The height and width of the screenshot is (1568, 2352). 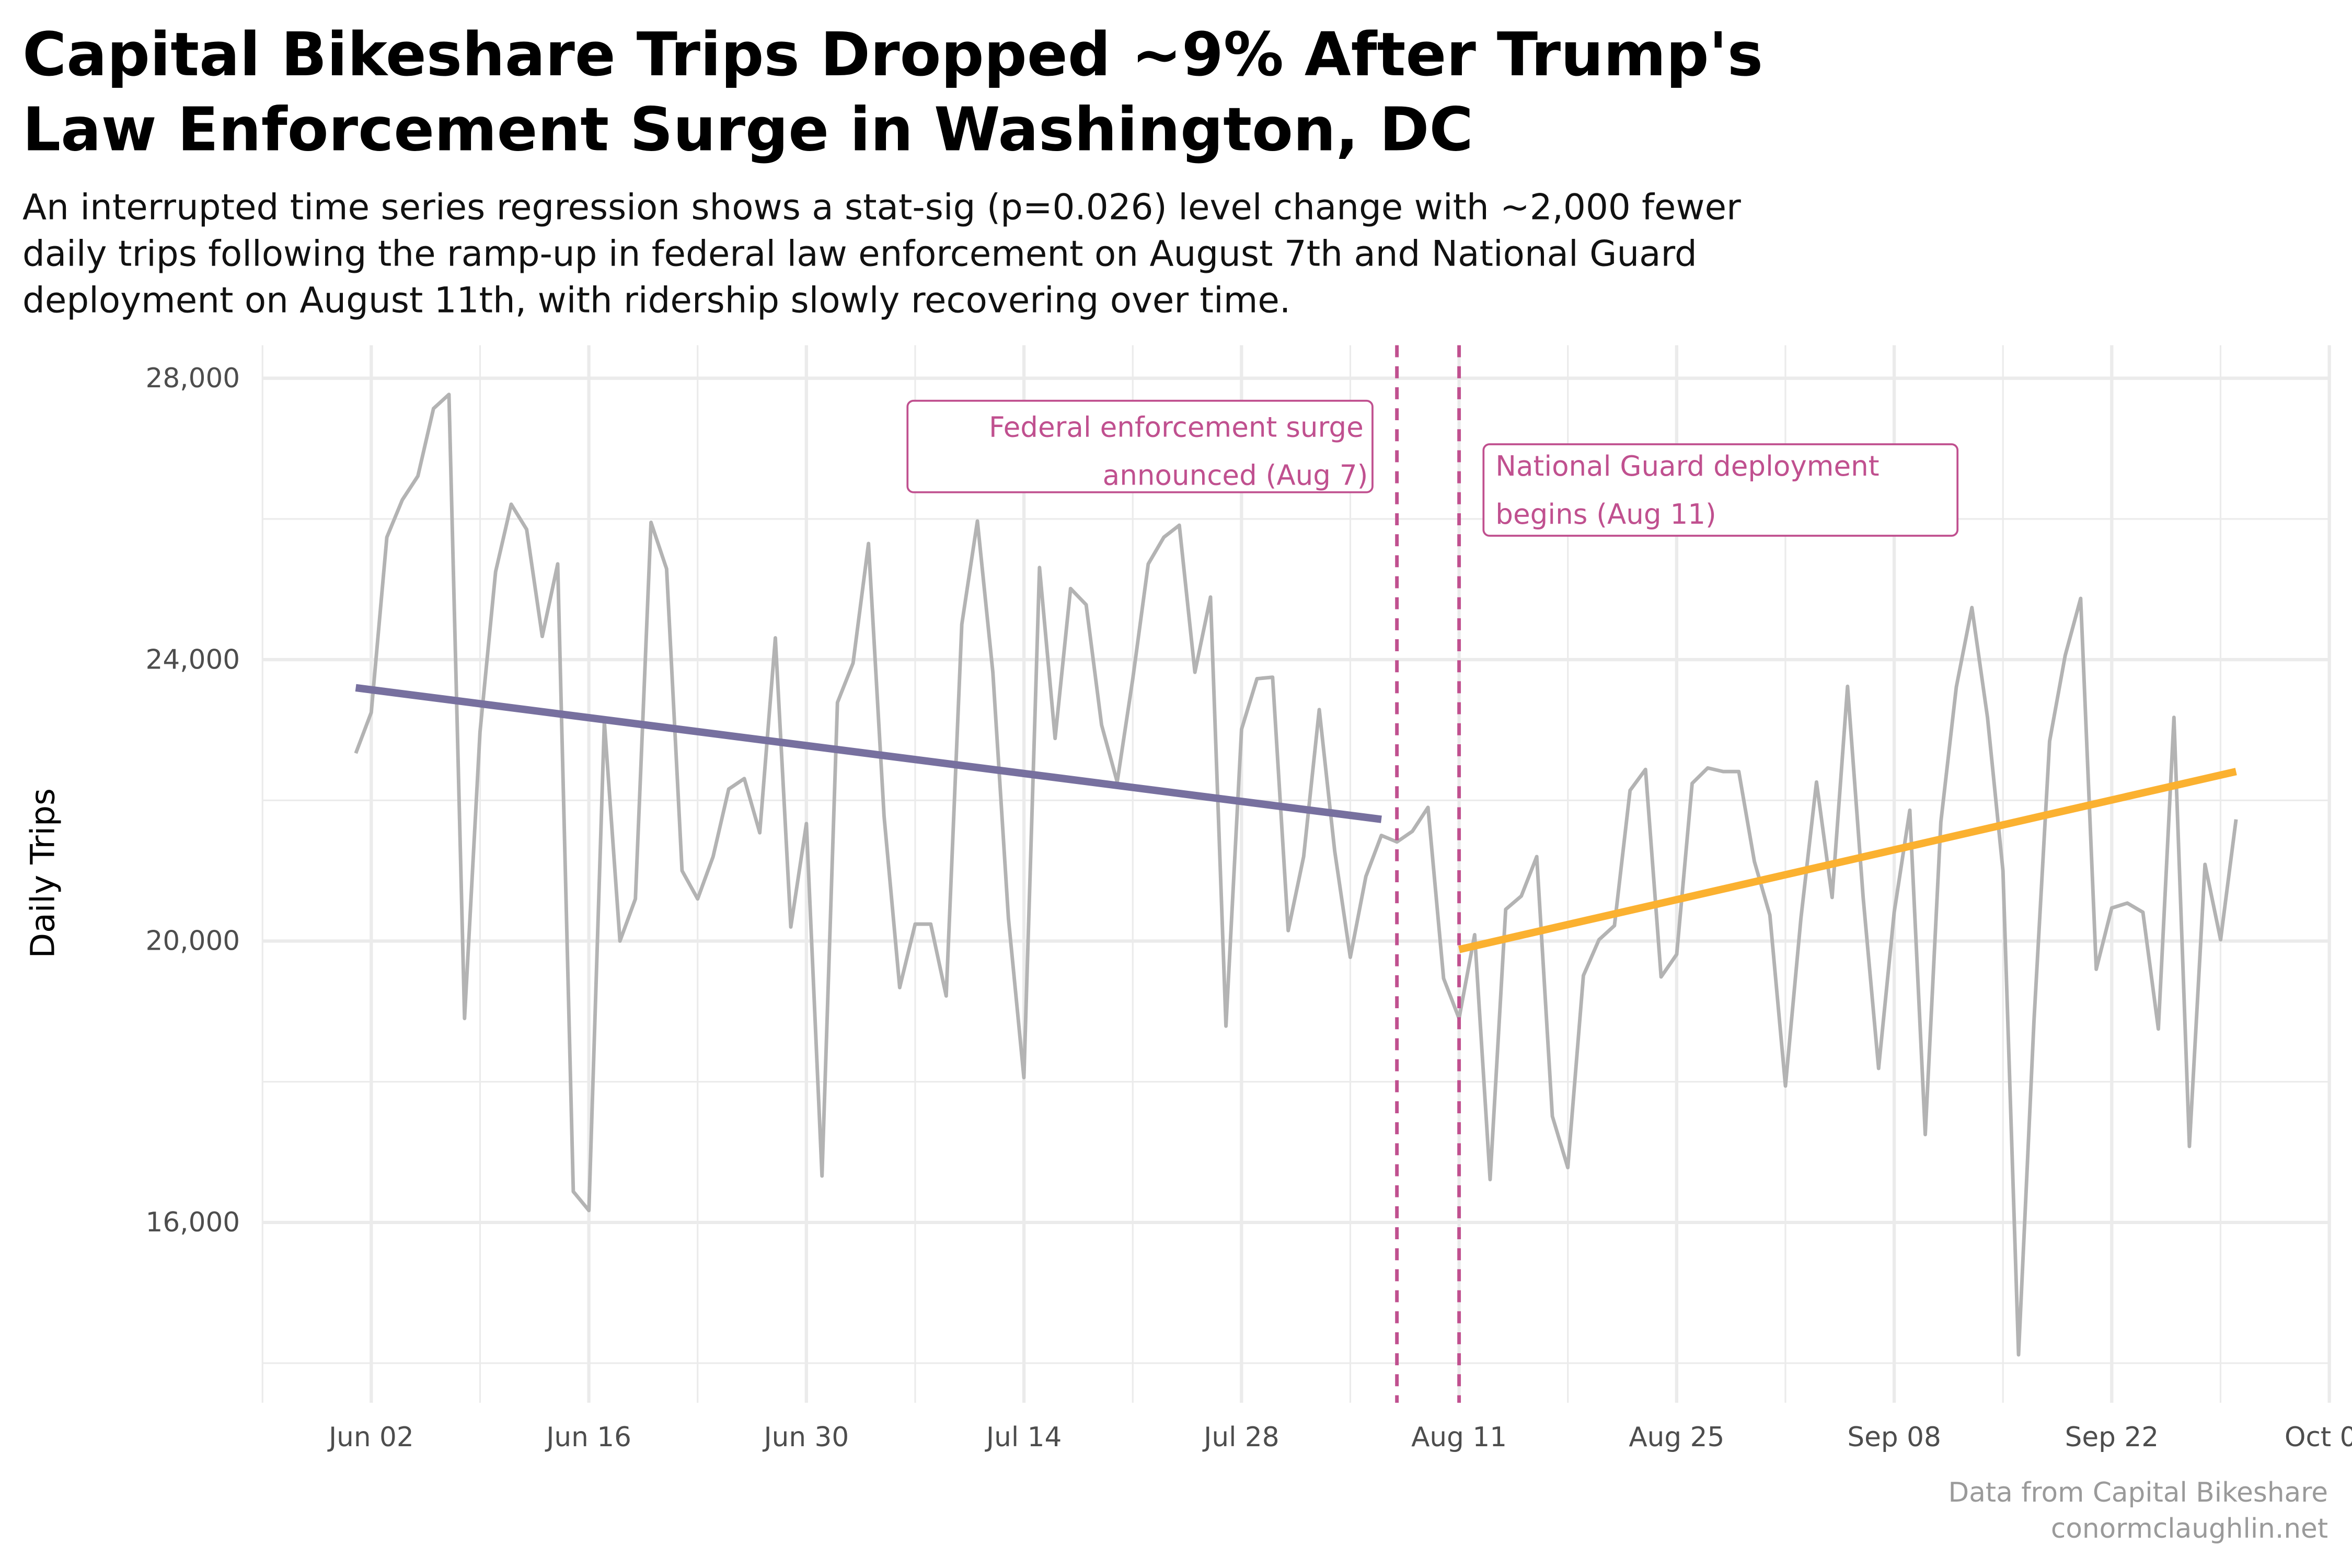 What do you see at coordinates (1023, 1437) in the screenshot?
I see `x-tick-label: Jul 14` at bounding box center [1023, 1437].